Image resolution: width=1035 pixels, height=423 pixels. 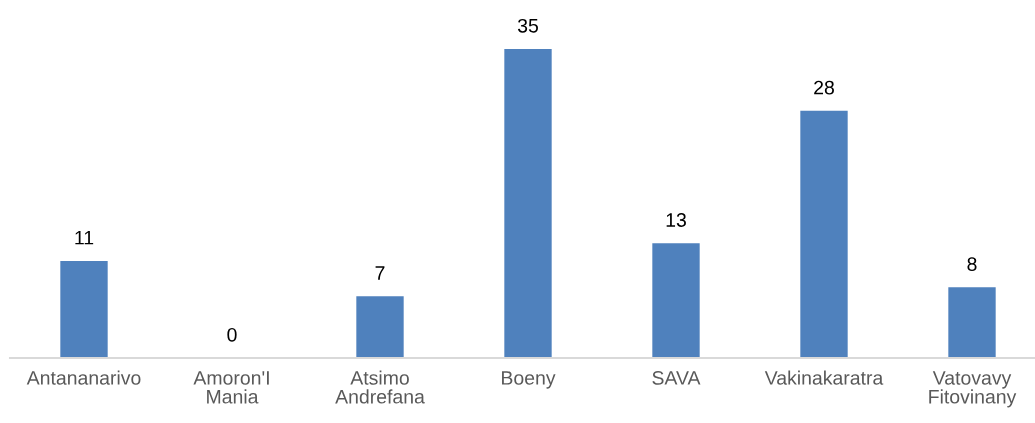 I want to click on x-tick-label: Amoron'I Mania, so click(x=231, y=387).